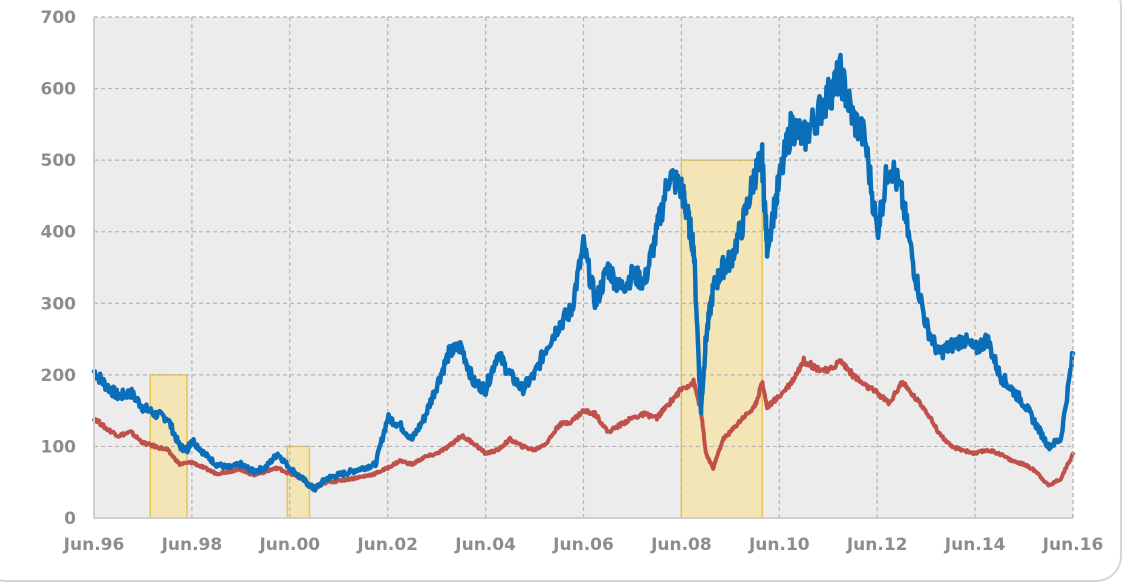  I want to click on x-tick-label: Jun.98, so click(192, 545).